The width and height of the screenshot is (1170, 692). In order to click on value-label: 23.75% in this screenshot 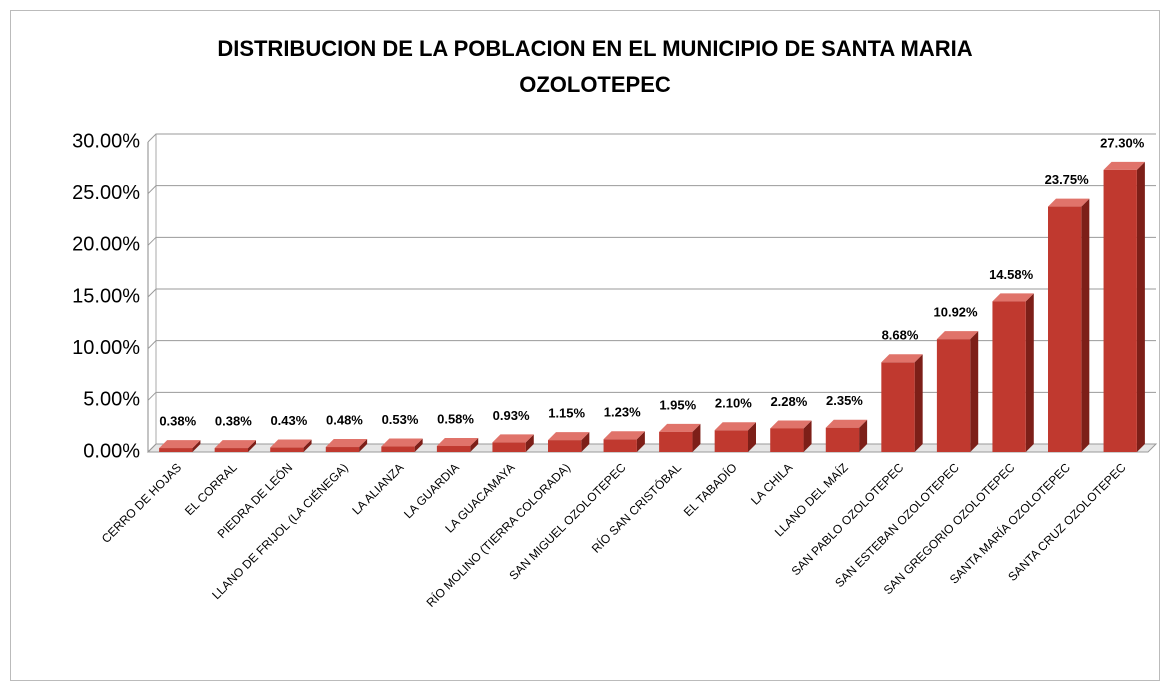, I will do `click(1067, 179)`.